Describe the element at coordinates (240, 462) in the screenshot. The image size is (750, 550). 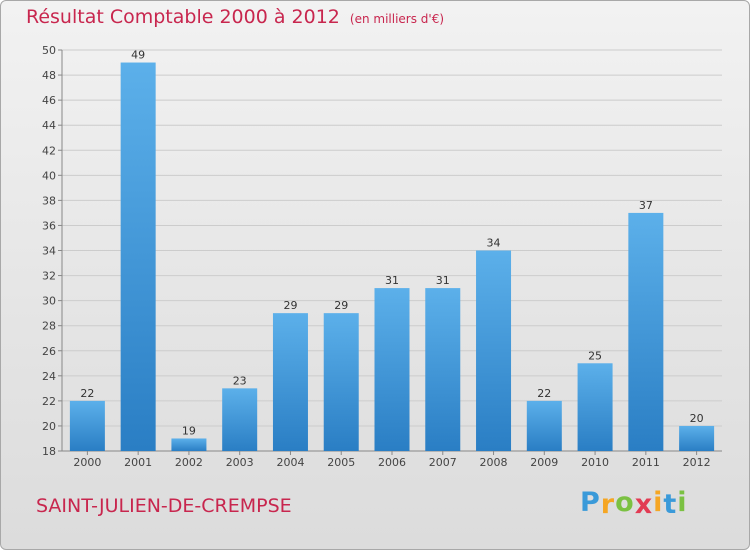
I see `x-tick-label: 2003` at that location.